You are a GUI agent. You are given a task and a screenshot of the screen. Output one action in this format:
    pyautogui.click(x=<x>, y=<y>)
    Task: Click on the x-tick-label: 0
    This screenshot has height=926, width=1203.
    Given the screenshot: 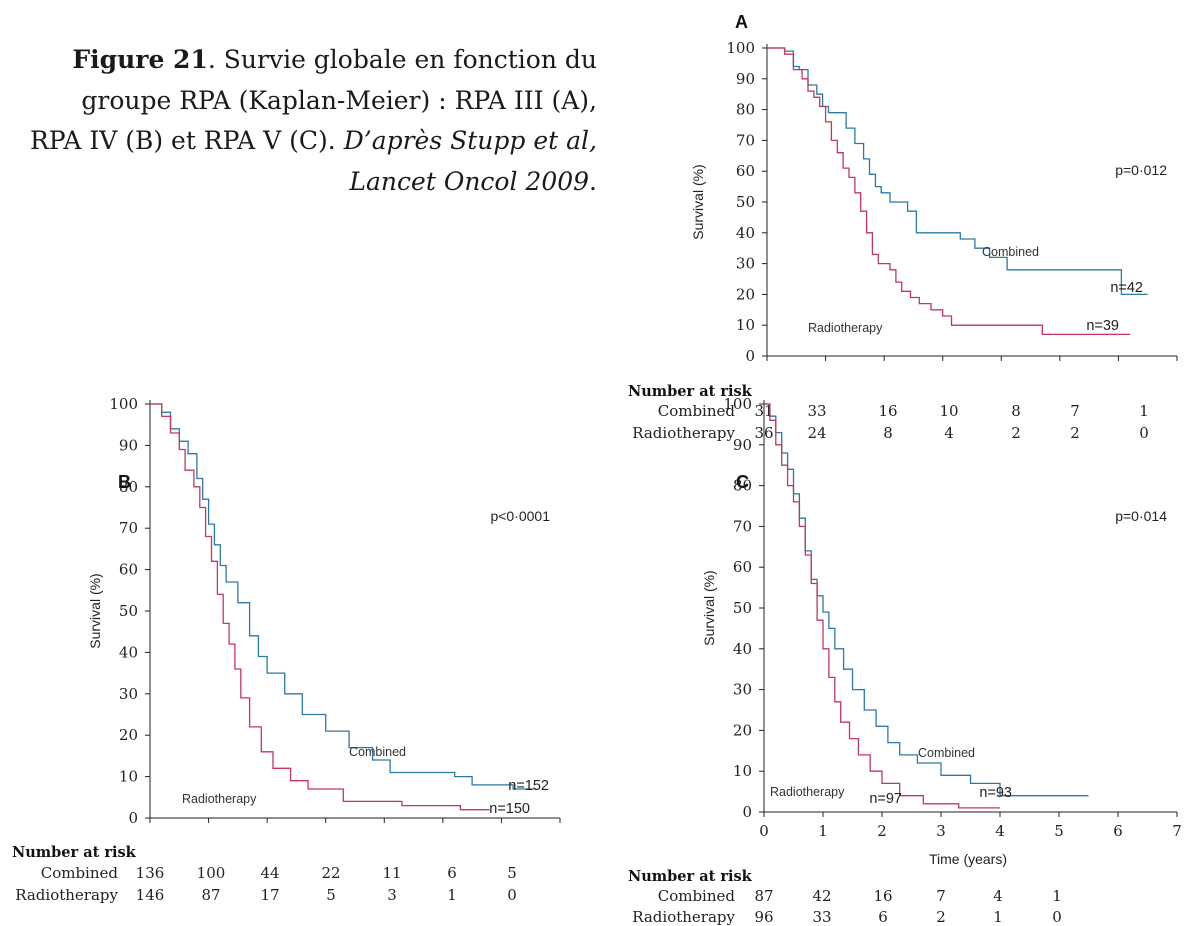 What is the action you would take?
    pyautogui.click(x=764, y=831)
    